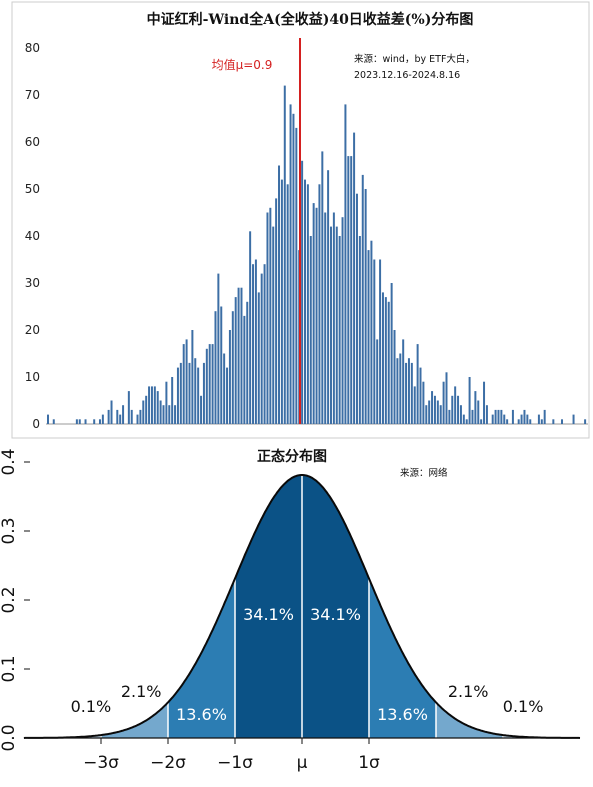  I want to click on histogram-y-tick-label: 30, so click(32, 283).